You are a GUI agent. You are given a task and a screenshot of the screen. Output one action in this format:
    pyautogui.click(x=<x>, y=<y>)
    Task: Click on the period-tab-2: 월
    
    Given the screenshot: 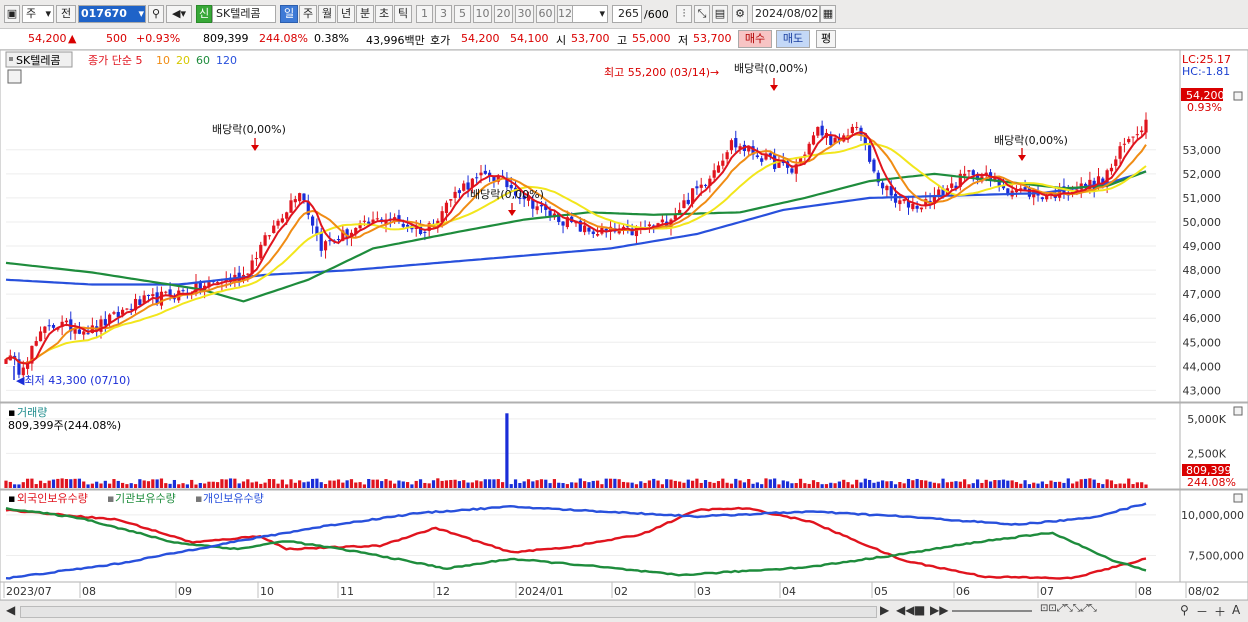 What is the action you would take?
    pyautogui.click(x=327, y=14)
    